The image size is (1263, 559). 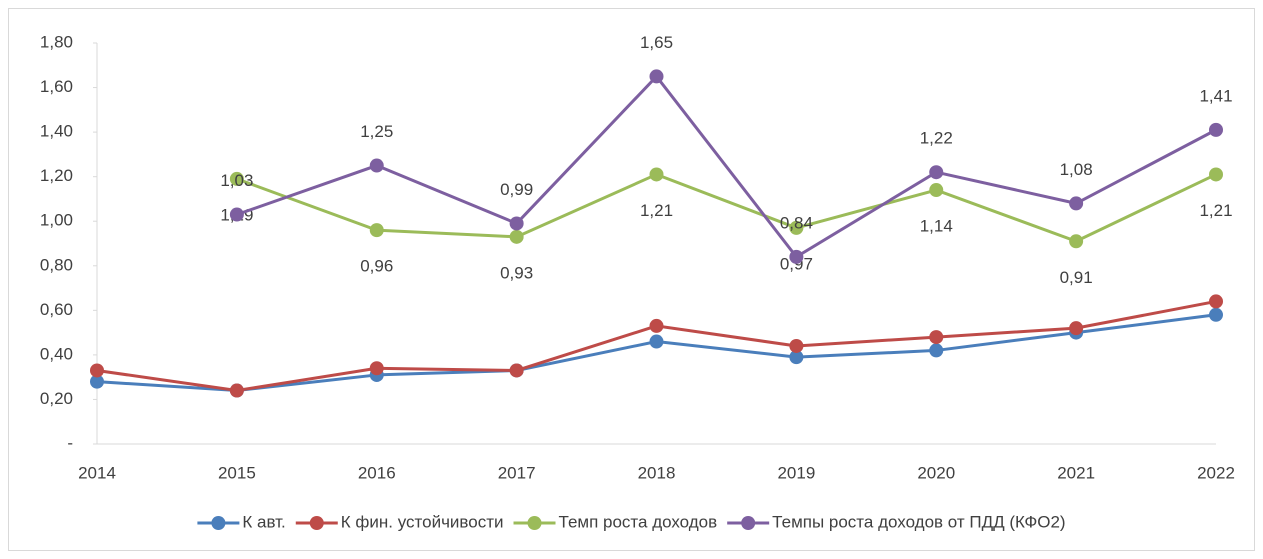 What do you see at coordinates (70, 442) in the screenshot?
I see `y-tick-label: -` at bounding box center [70, 442].